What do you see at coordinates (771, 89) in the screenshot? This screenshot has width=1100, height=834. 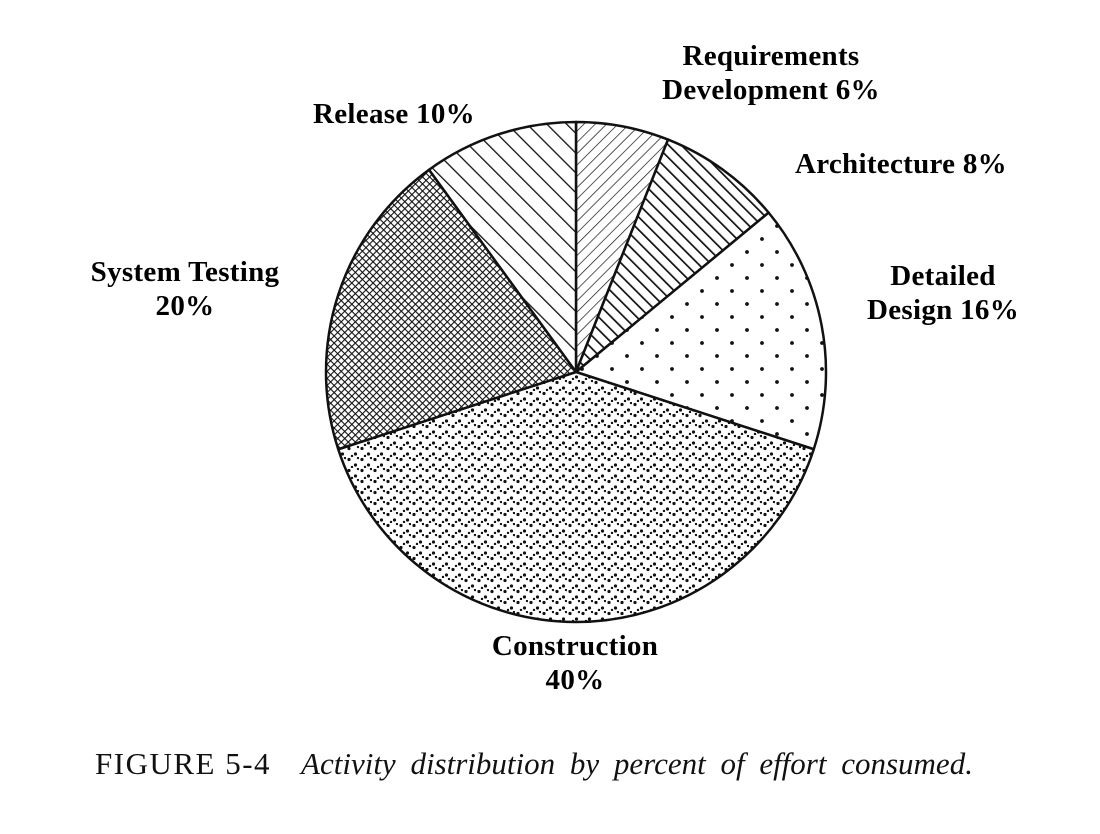 I see `label-line: Development 6%` at bounding box center [771, 89].